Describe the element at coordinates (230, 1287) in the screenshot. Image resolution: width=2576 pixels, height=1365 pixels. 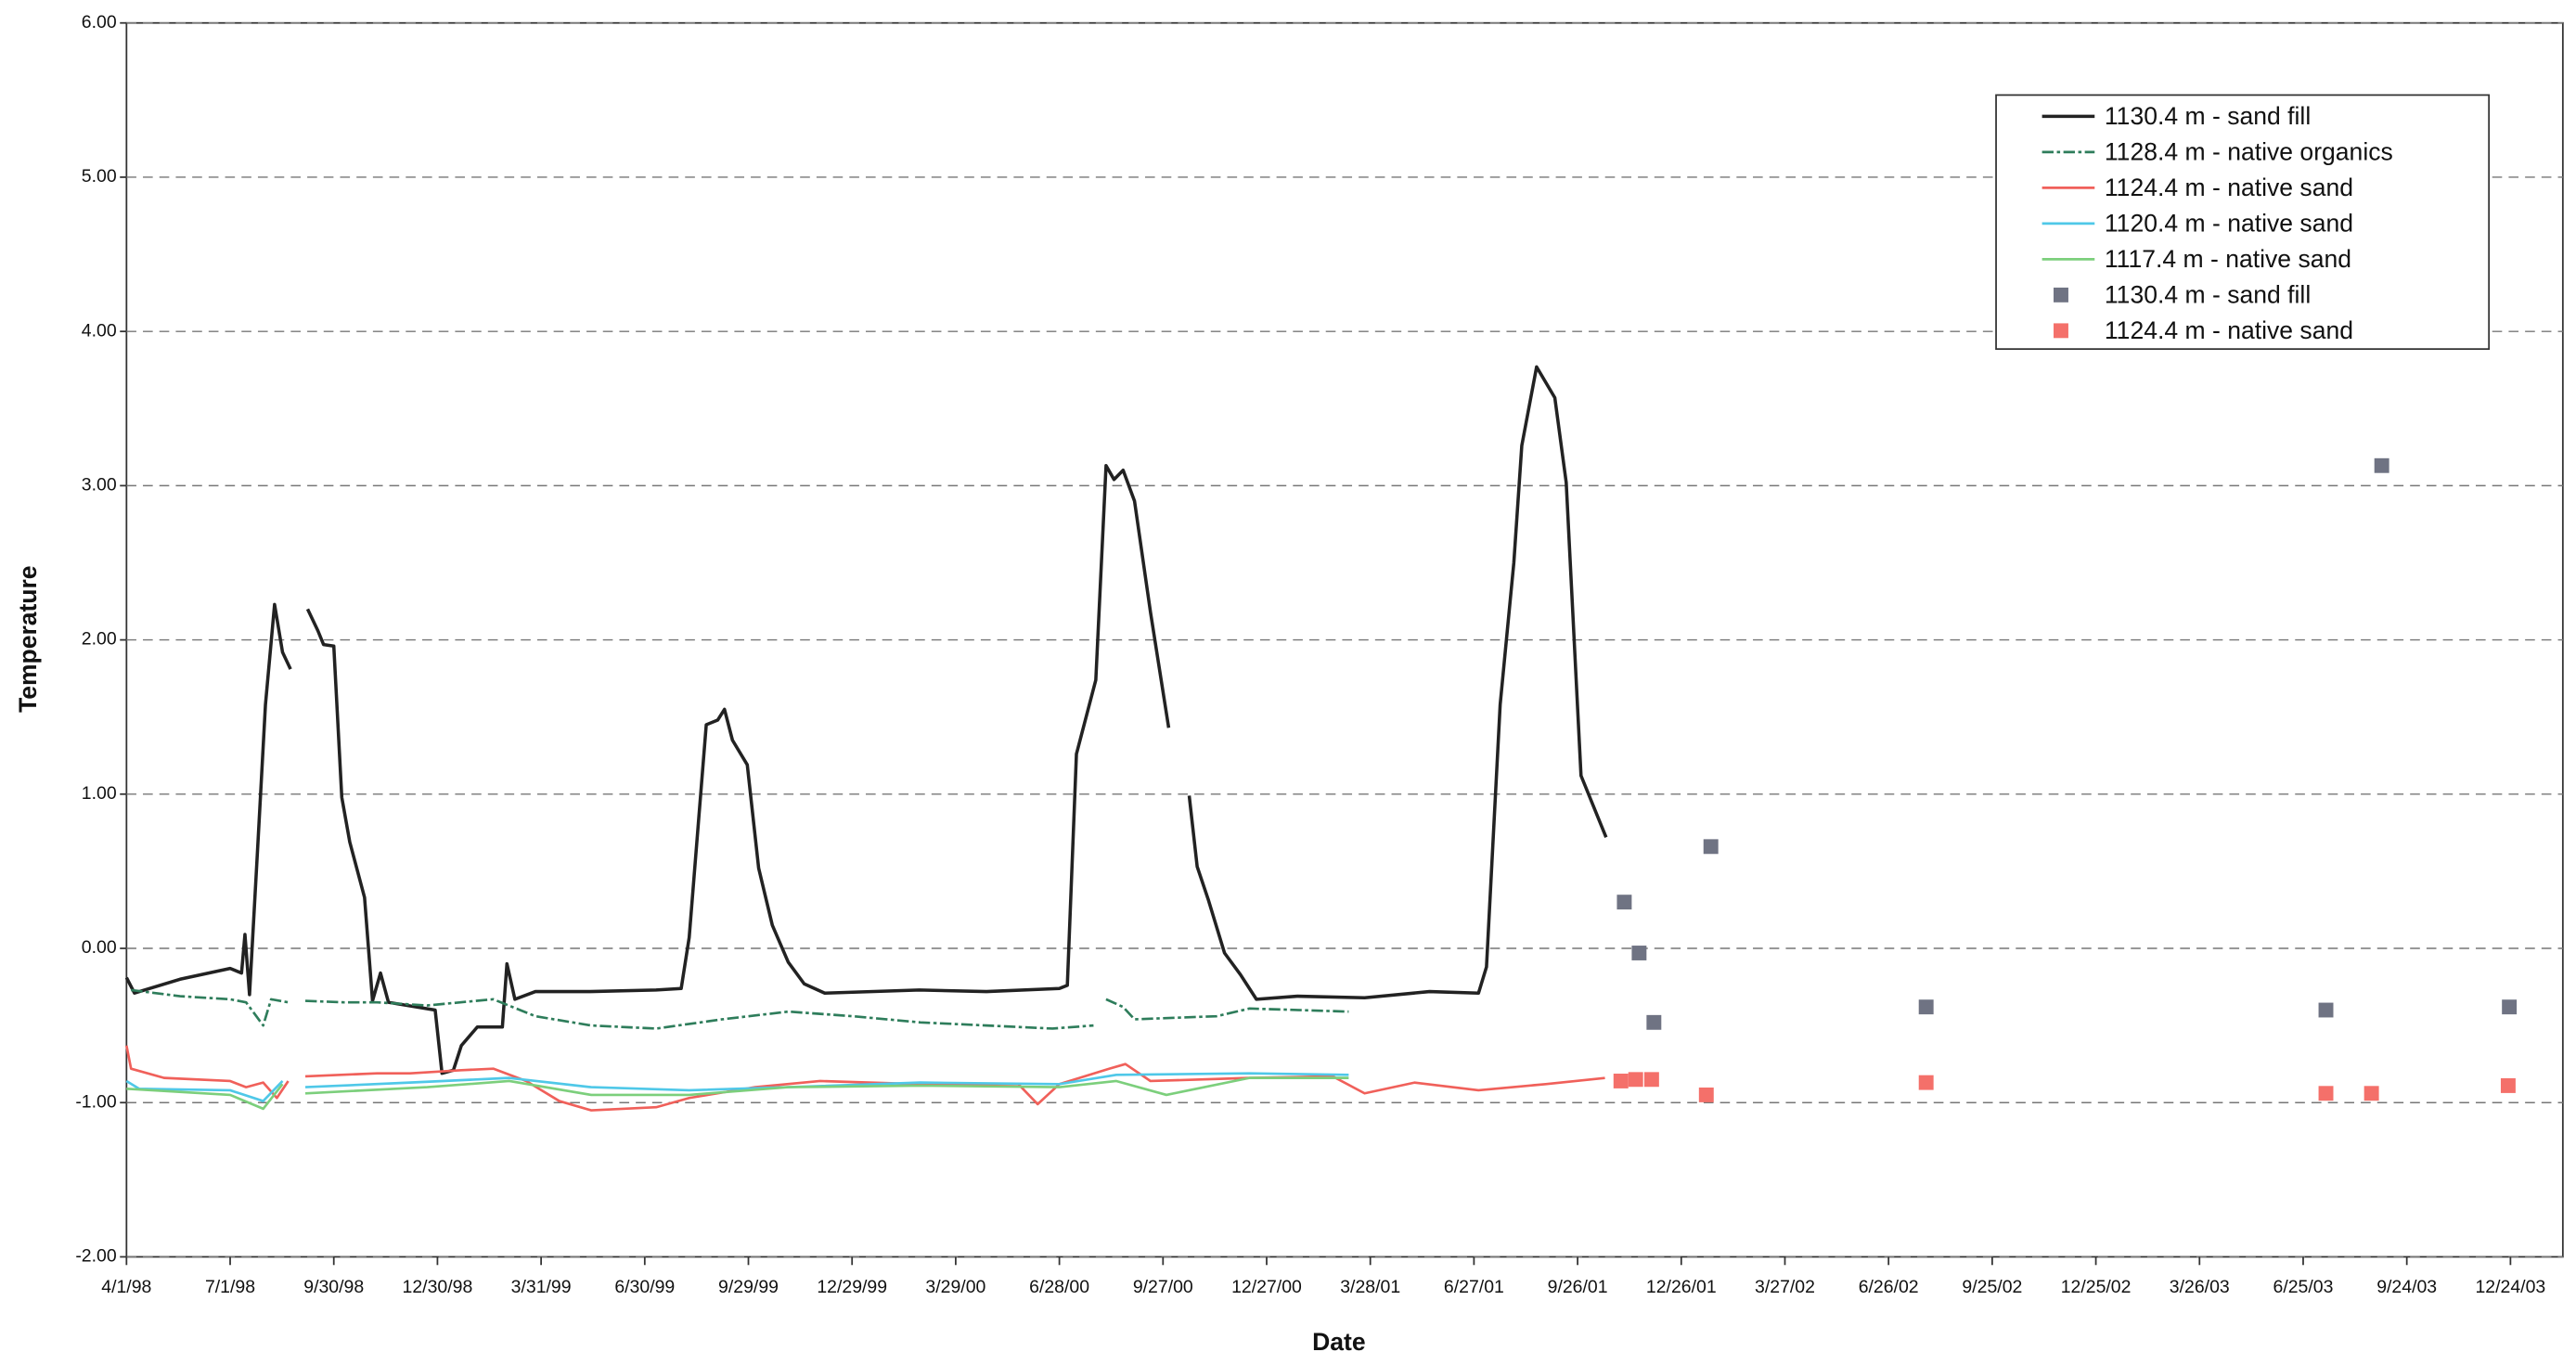
I see `x-tick-label: 7/1/98` at that location.